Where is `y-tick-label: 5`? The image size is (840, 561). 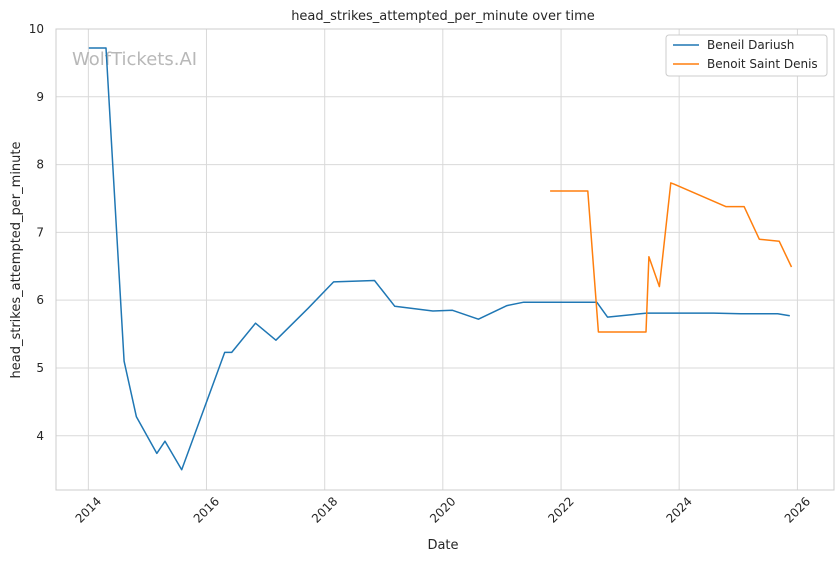
y-tick-label: 5 is located at coordinates (40, 368).